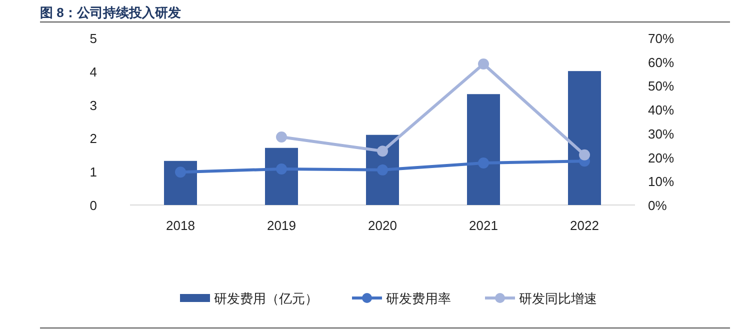 This screenshot has width=750, height=332. I want to click on y2-tick-label: 50%, so click(661, 86).